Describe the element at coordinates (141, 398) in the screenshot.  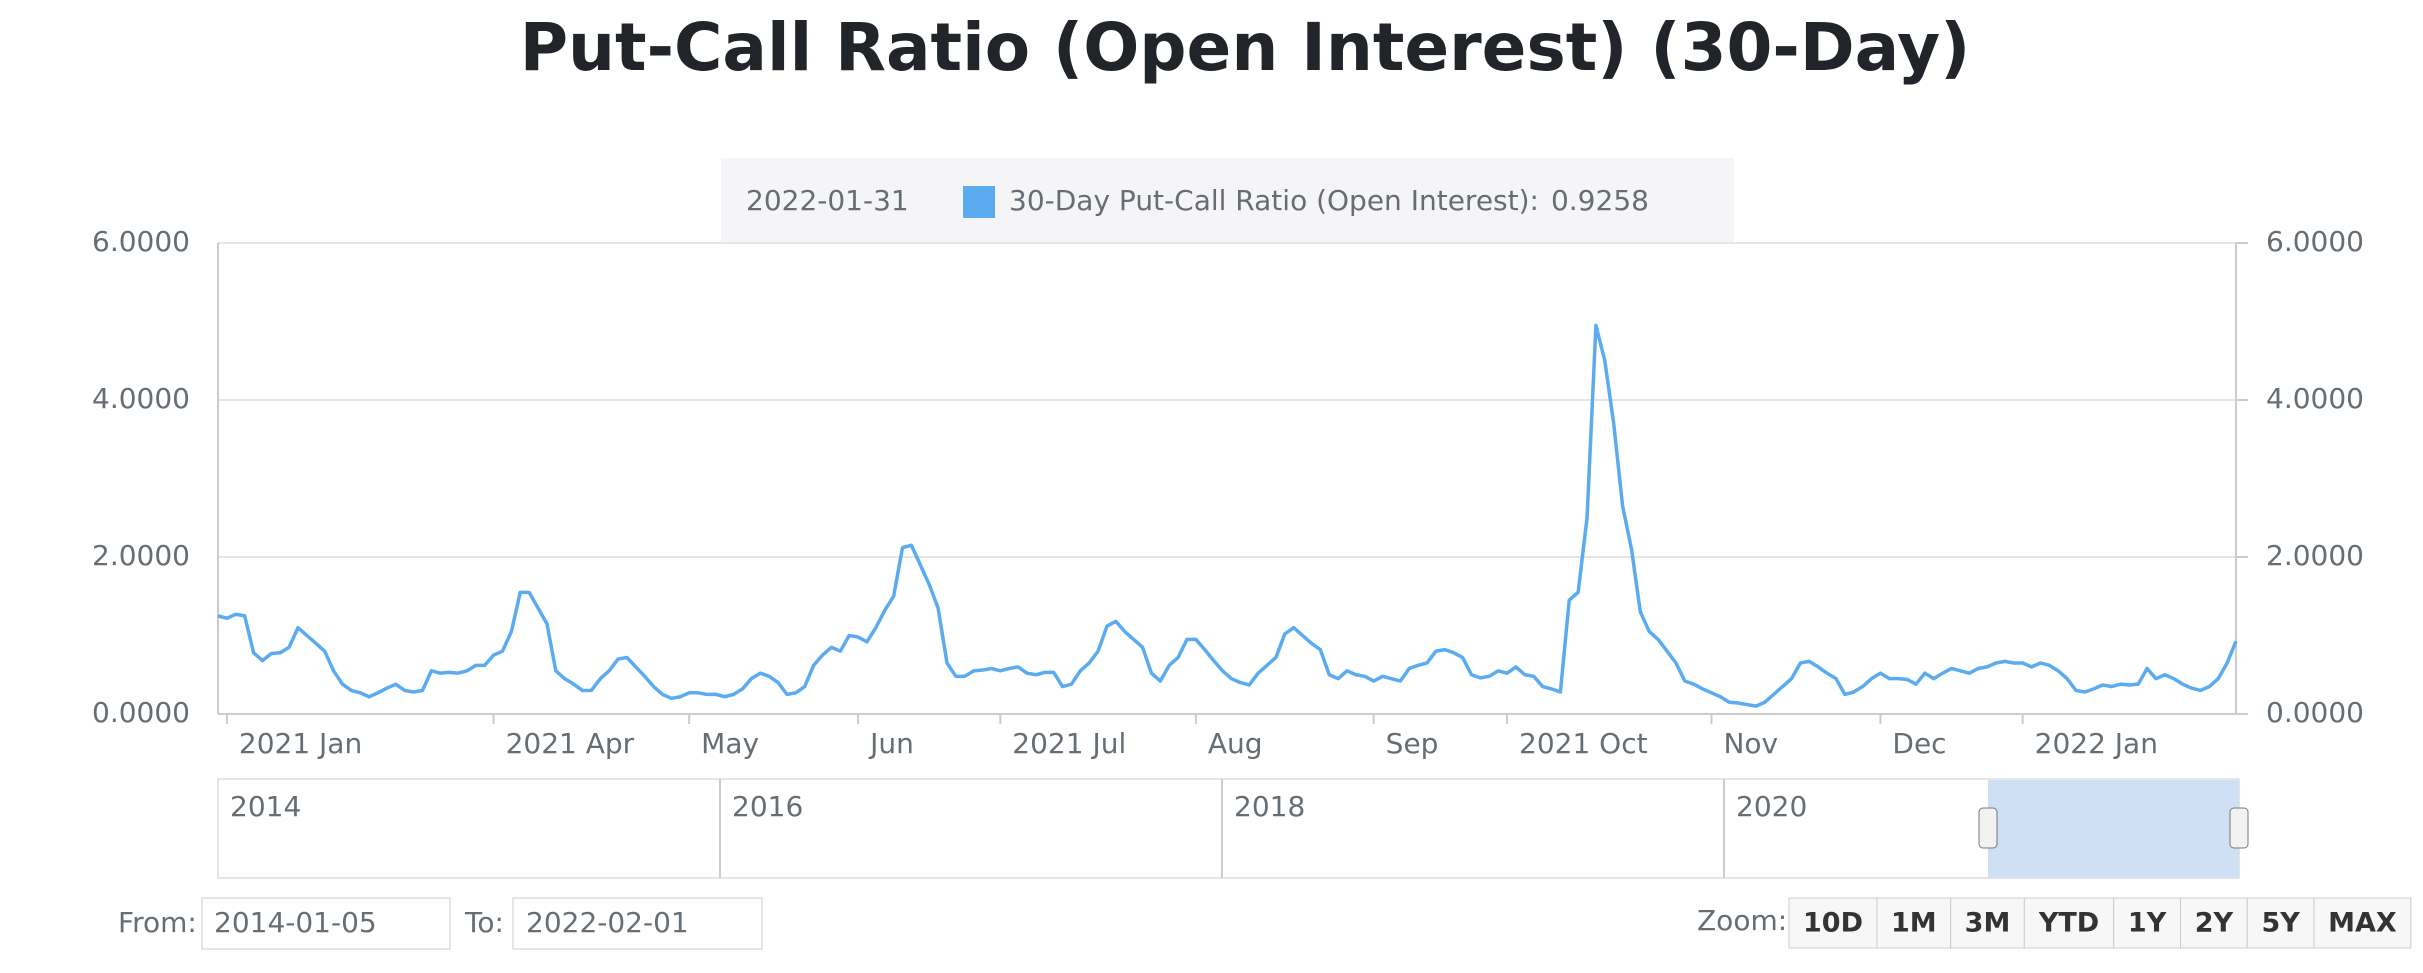
I see `y-tick-label: 4.0000` at that location.